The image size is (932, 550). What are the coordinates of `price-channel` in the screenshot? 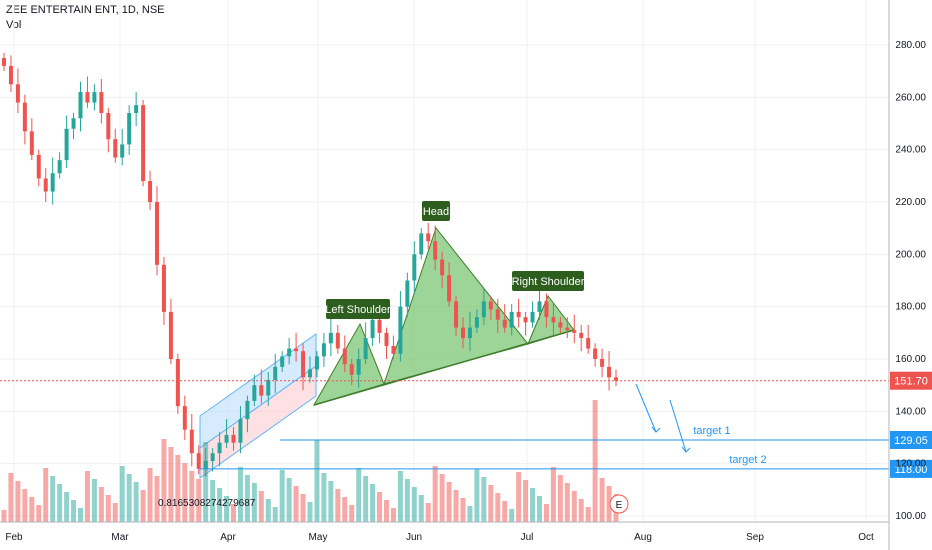 It's located at (258, 406).